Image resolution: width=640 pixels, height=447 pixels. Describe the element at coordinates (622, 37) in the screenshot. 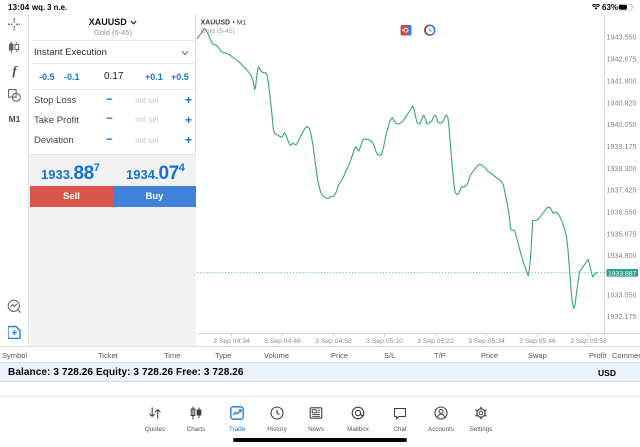

I see `svg-text: 1943.550` at that location.